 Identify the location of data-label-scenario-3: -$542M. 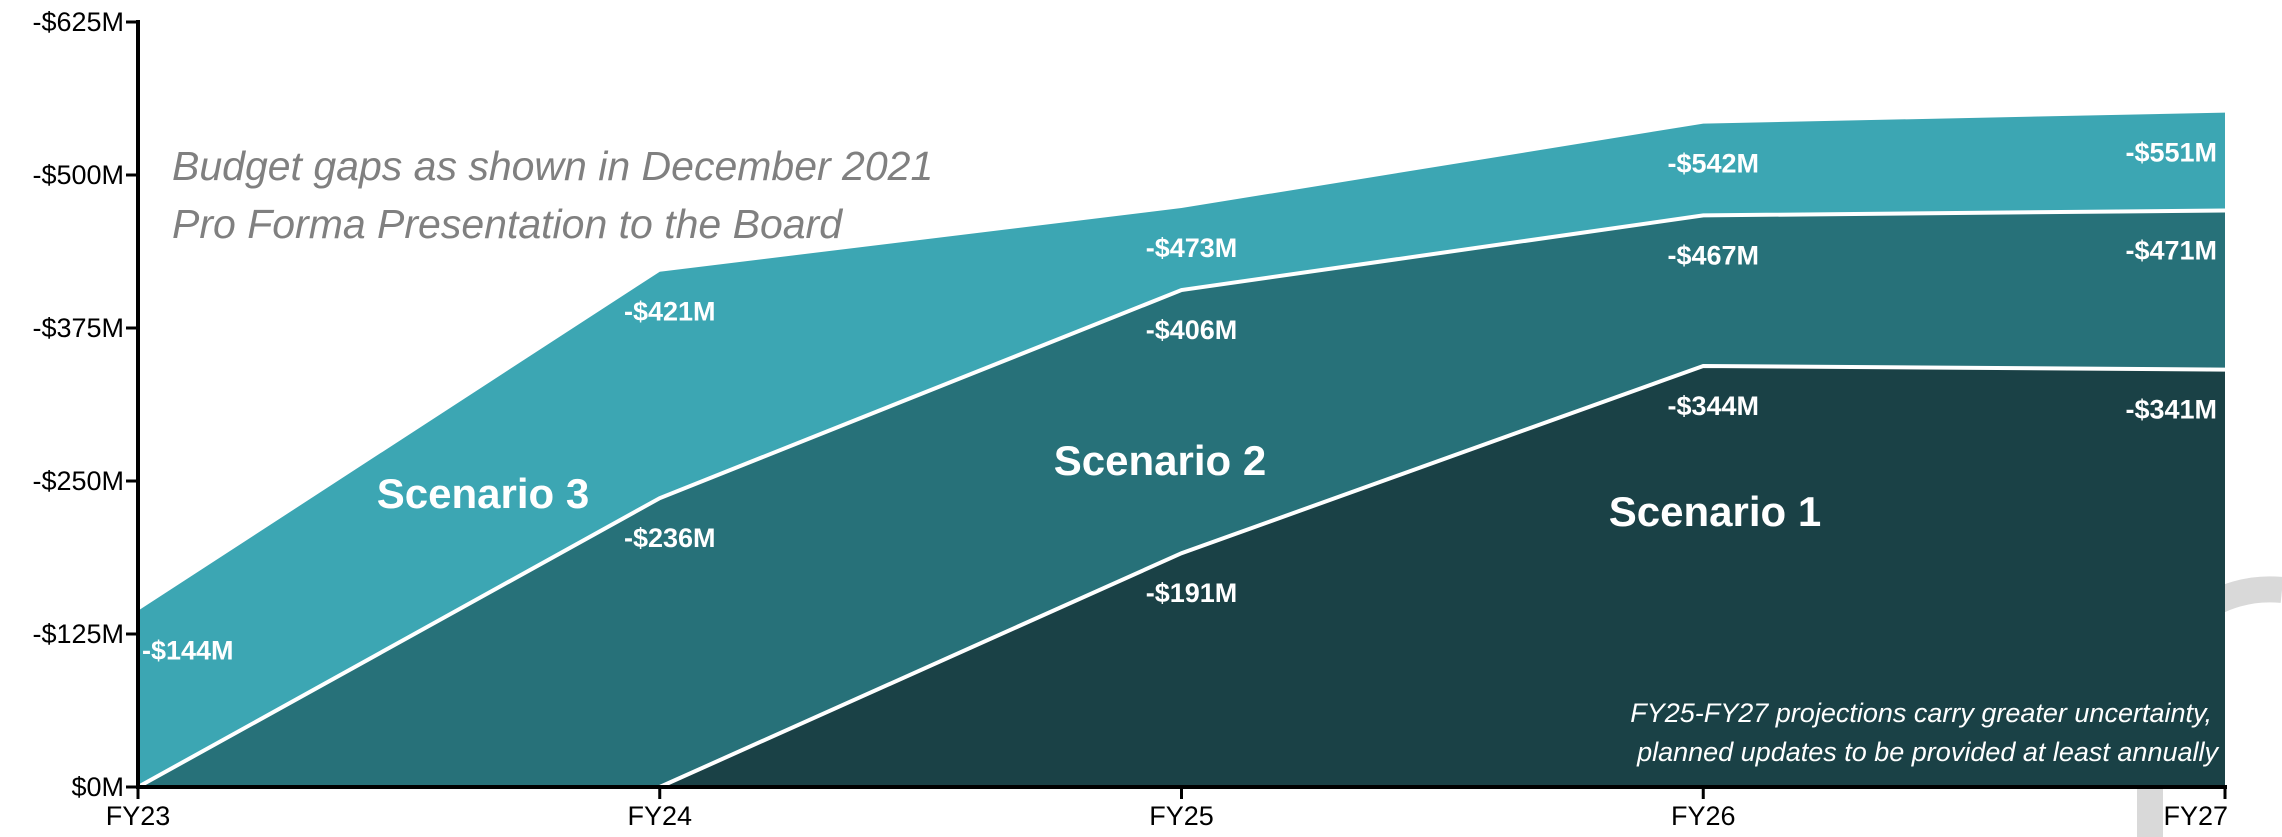
(1713, 164).